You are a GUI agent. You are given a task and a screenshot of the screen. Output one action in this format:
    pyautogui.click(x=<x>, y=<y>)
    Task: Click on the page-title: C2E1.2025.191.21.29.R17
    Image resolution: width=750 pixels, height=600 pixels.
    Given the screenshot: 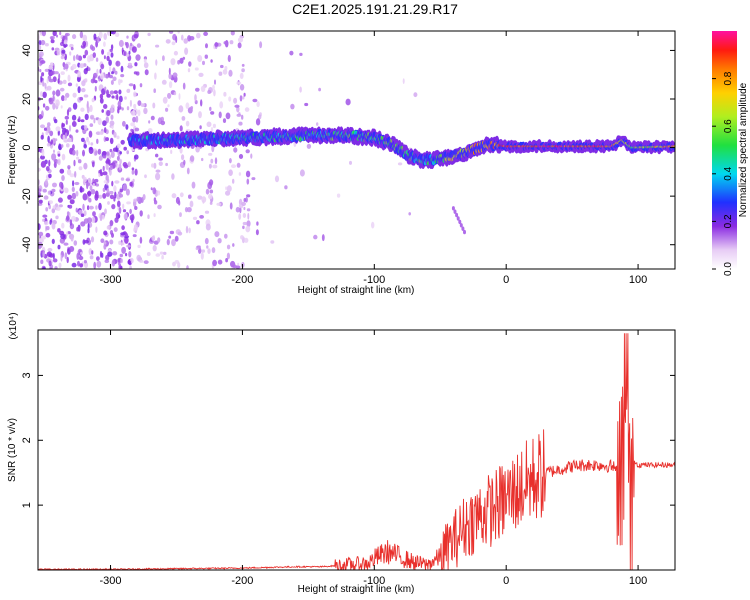 What is the action you would take?
    pyautogui.click(x=375, y=9)
    